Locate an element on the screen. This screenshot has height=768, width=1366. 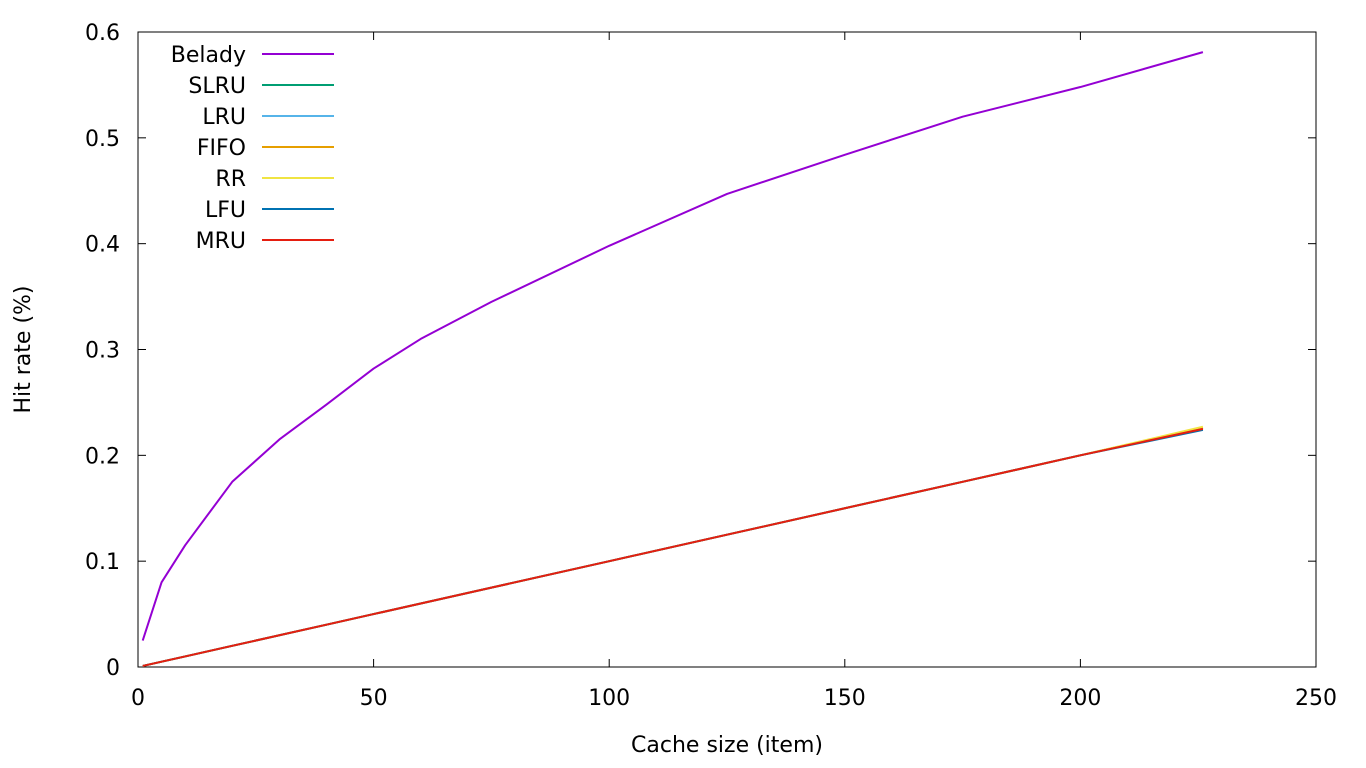
x-axis-label: Cache size (item) is located at coordinates (727, 745).